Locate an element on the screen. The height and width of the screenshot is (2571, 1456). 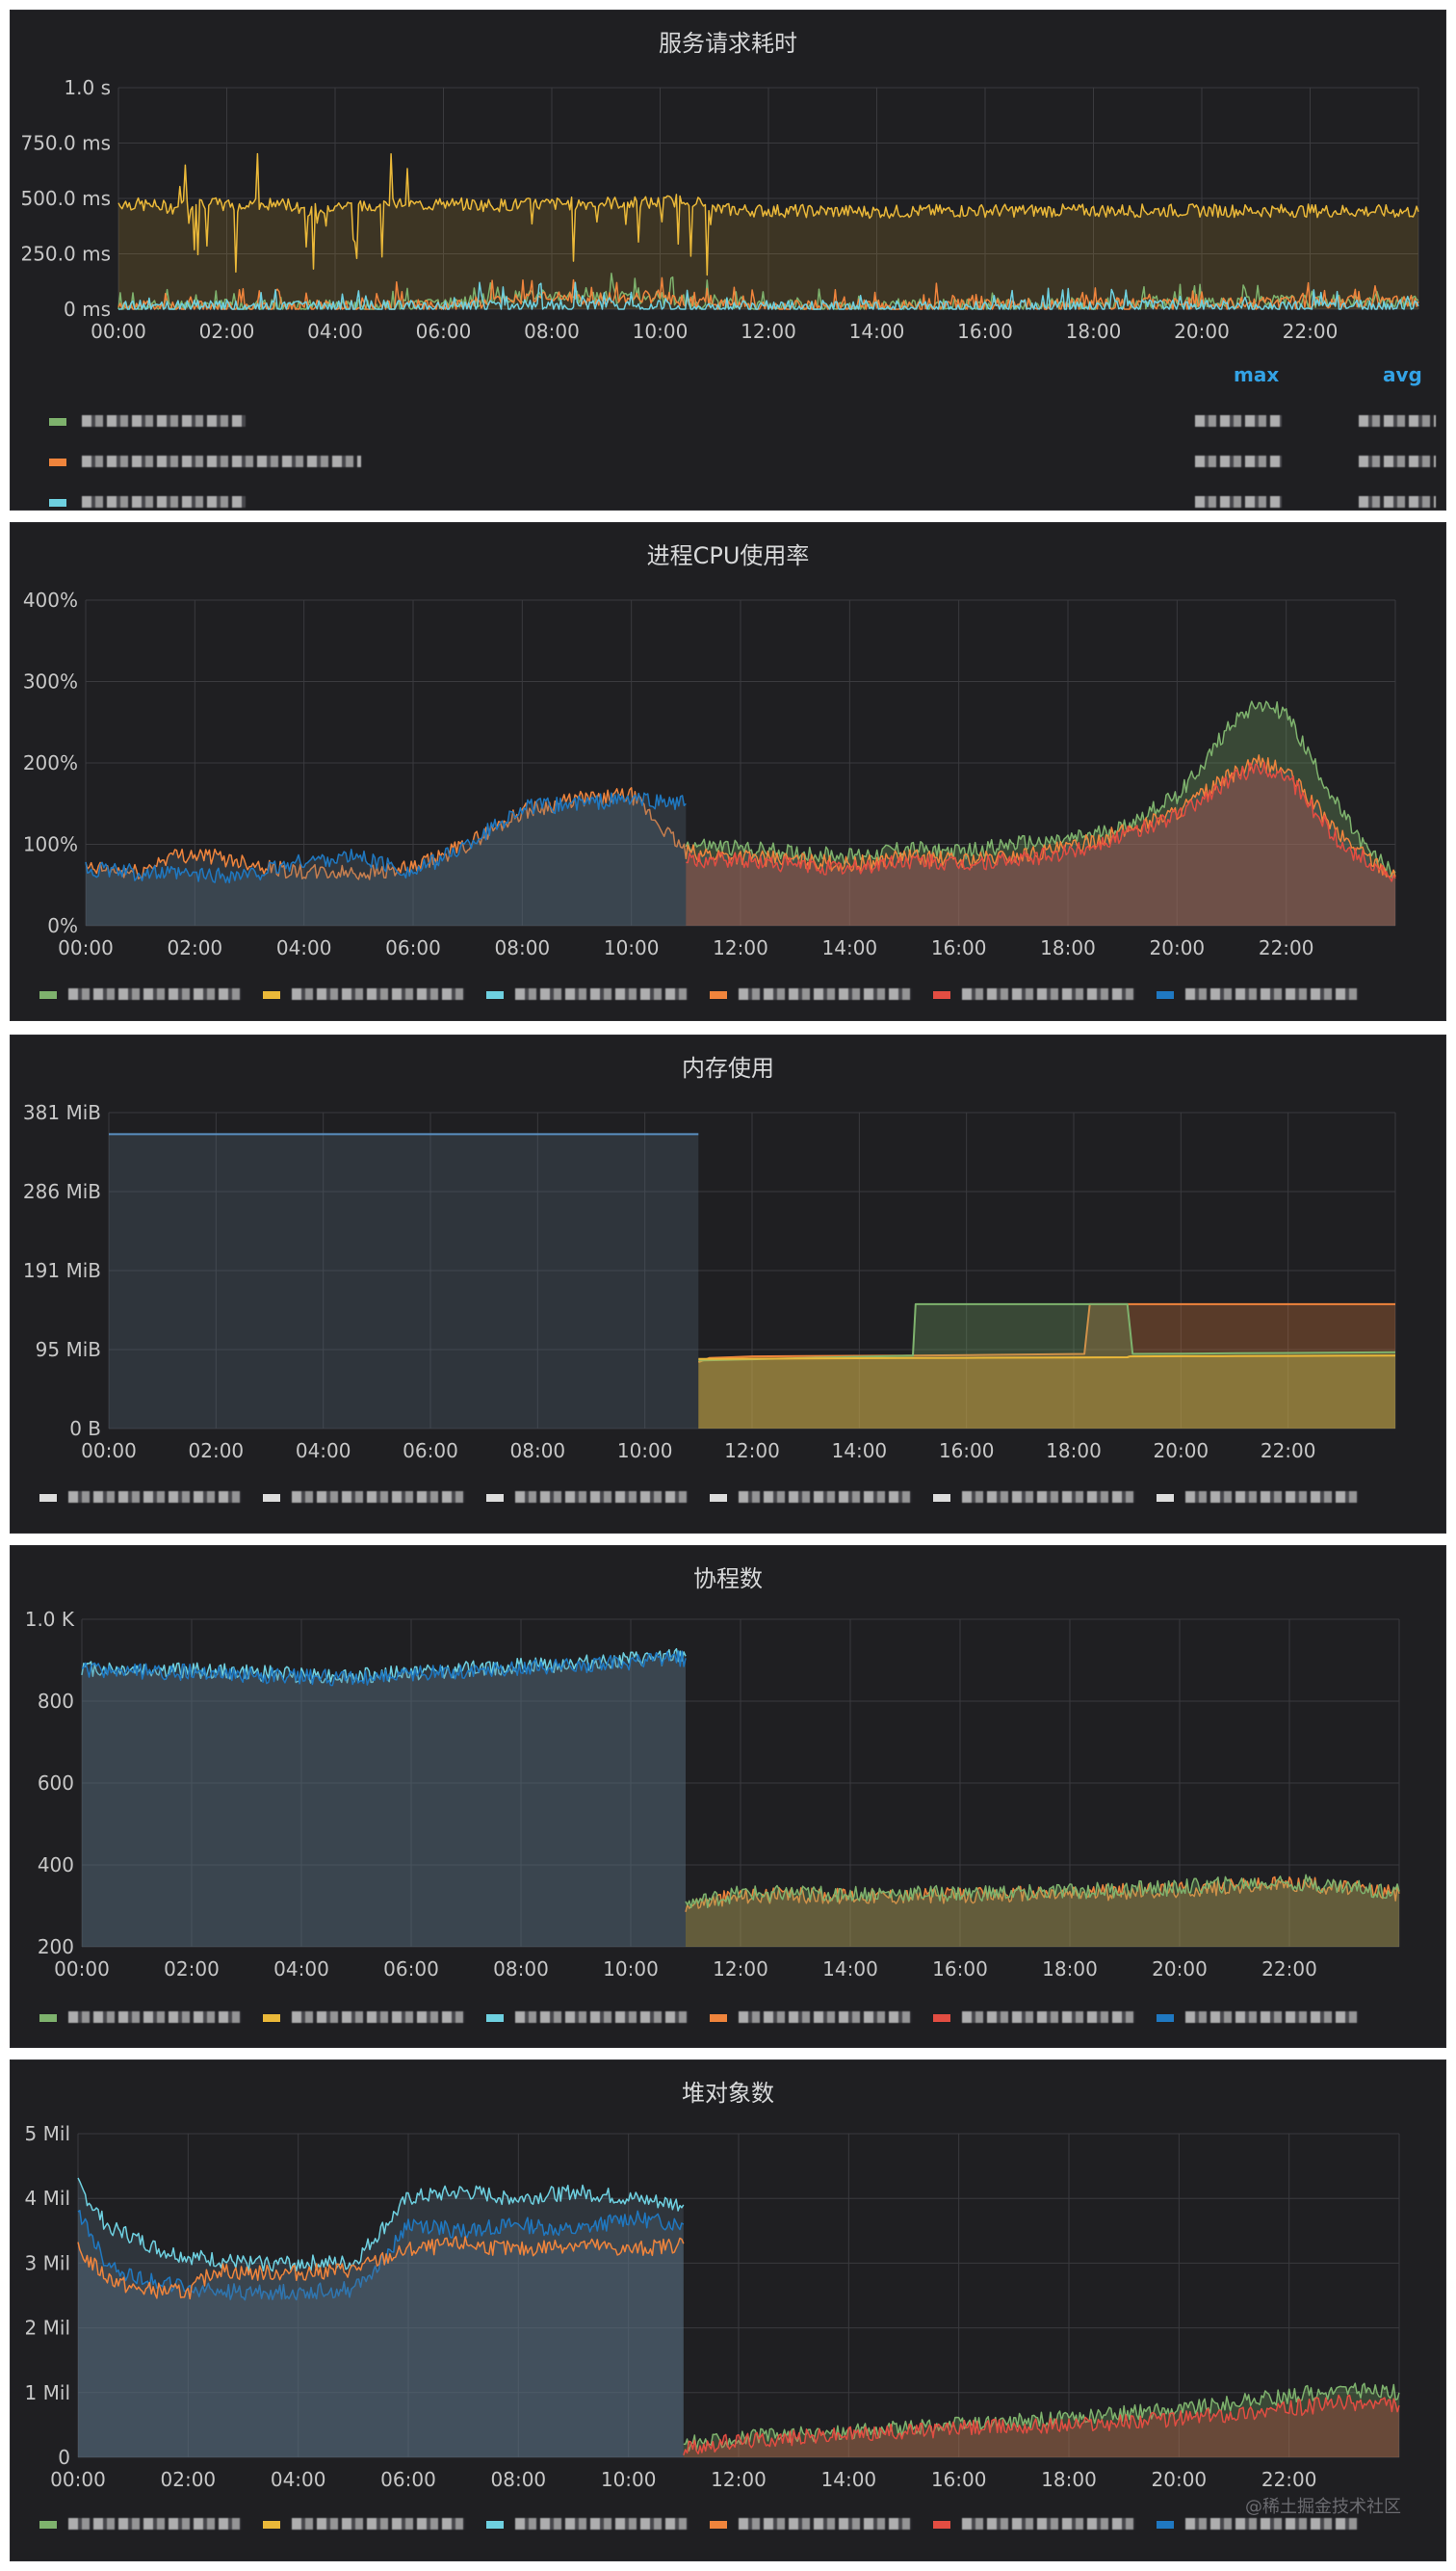
y-tick-label: 191 MiB is located at coordinates (62, 1270).